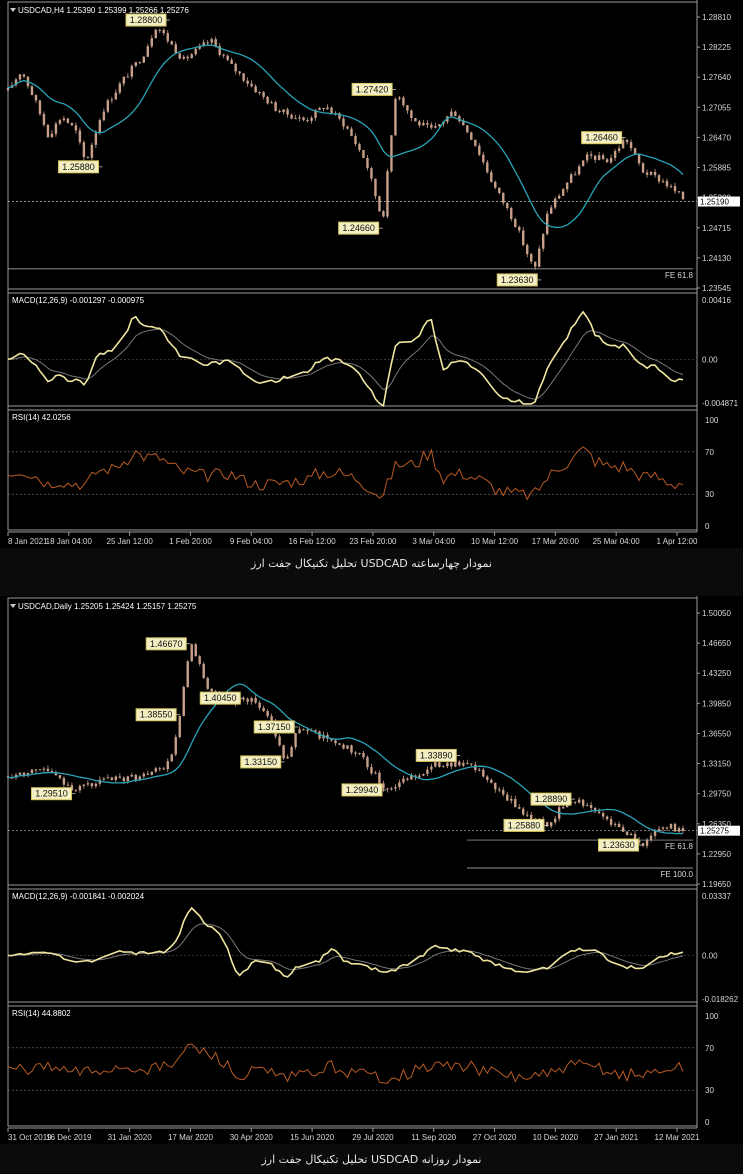  What do you see at coordinates (436, 755) in the screenshot?
I see `price-annotation-label: 1.33890` at bounding box center [436, 755].